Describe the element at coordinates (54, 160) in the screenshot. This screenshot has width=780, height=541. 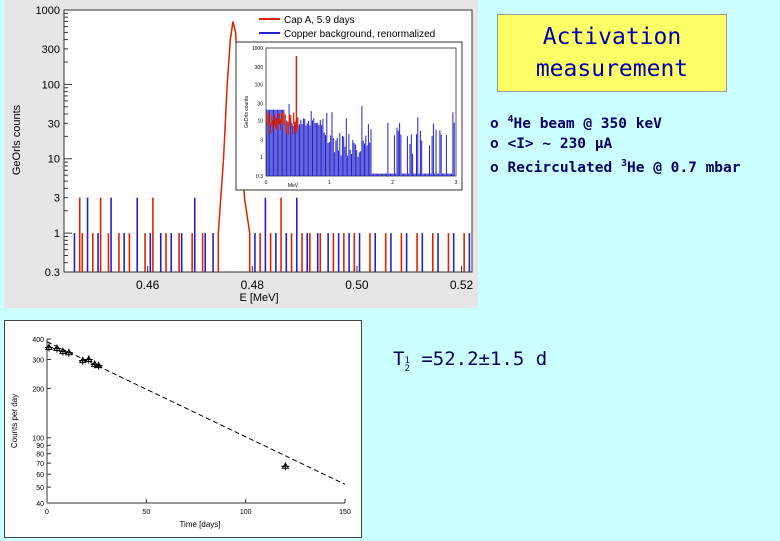
I see `y-tick-label: 10` at that location.